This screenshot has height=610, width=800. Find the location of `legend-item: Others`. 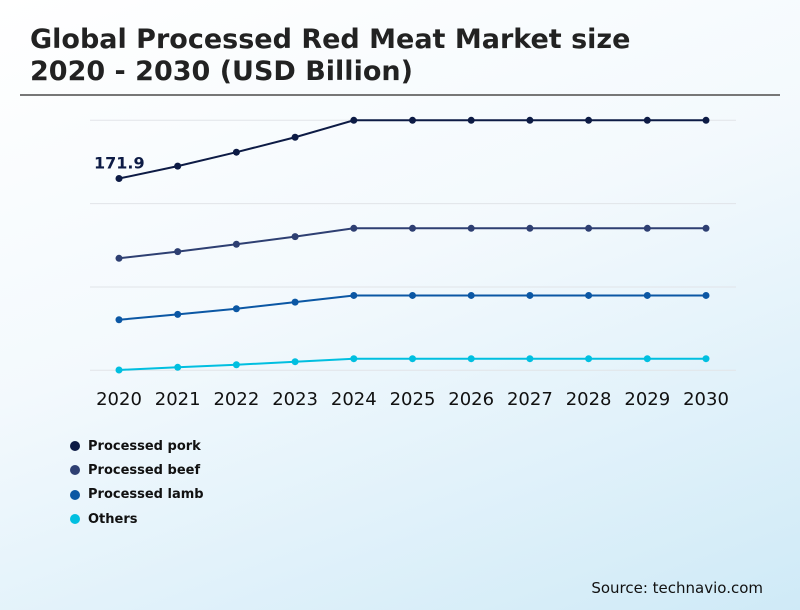

legend-item: Others is located at coordinates (137, 519).